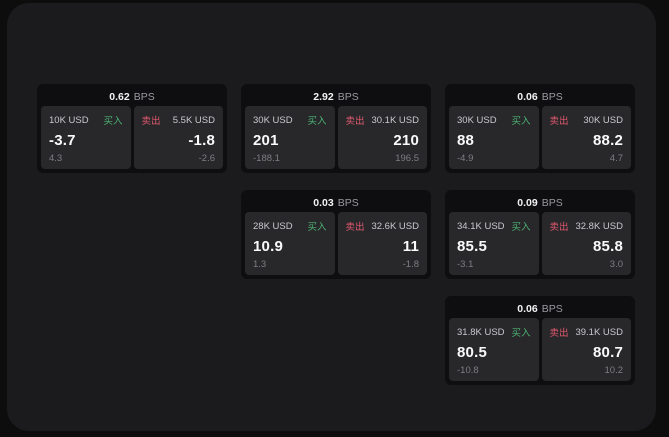 Image resolution: width=669 pixels, height=437 pixels. What do you see at coordinates (266, 158) in the screenshot?
I see `buy-sub-value: -188.1` at bounding box center [266, 158].